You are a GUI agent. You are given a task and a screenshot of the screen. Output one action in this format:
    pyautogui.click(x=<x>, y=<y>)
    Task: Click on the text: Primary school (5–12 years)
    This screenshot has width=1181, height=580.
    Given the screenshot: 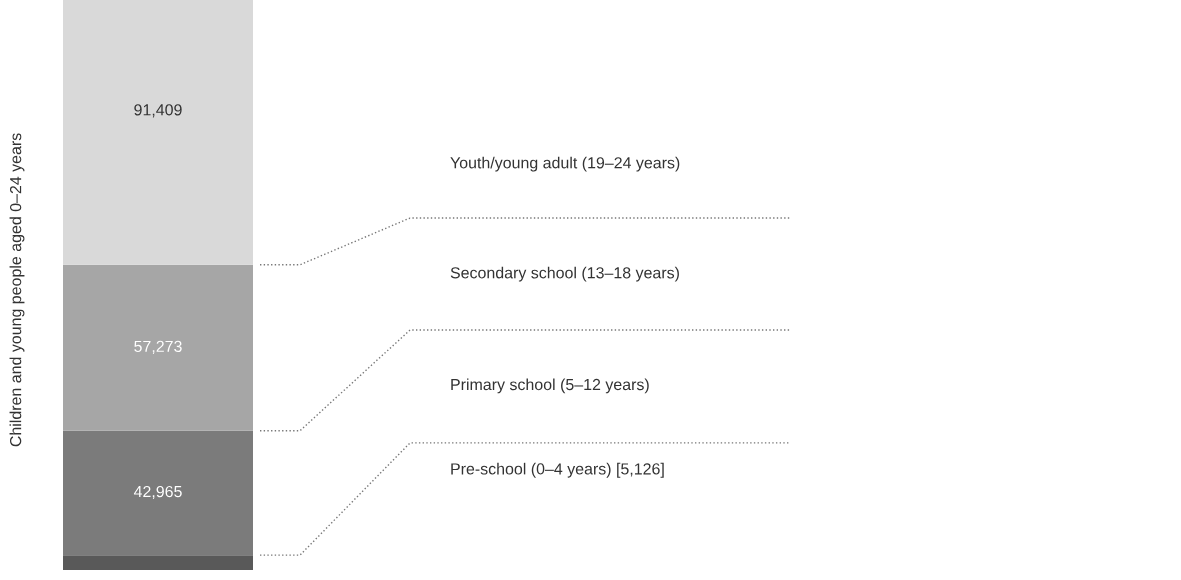 What is the action you would take?
    pyautogui.click(x=550, y=386)
    